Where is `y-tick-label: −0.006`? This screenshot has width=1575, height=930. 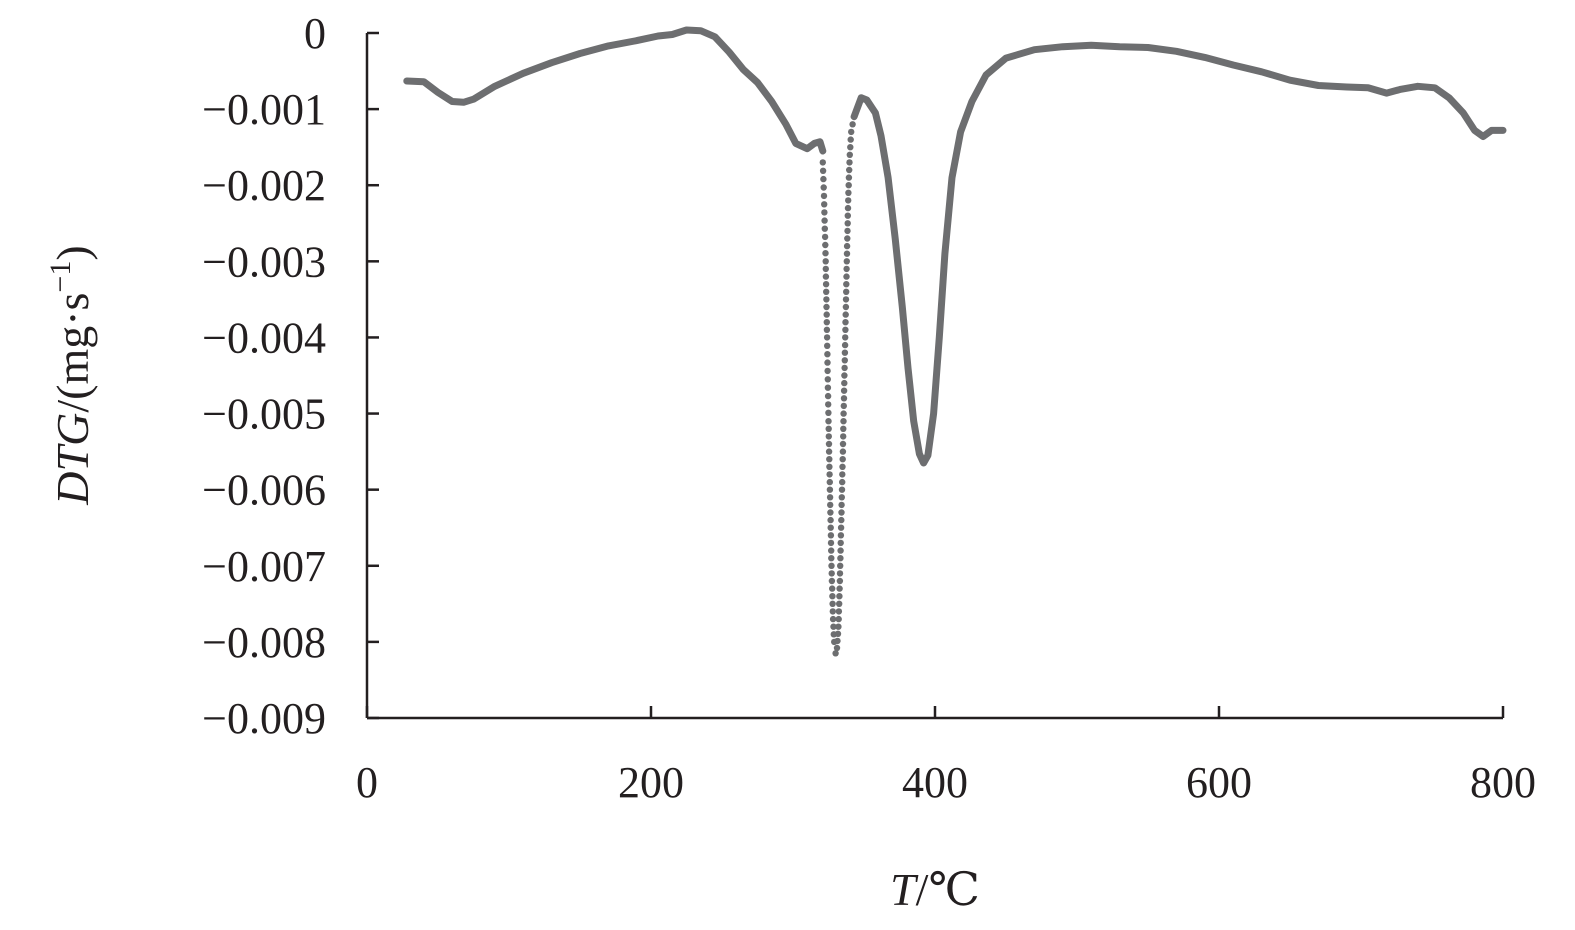 y-tick-label: −0.006 is located at coordinates (264, 490).